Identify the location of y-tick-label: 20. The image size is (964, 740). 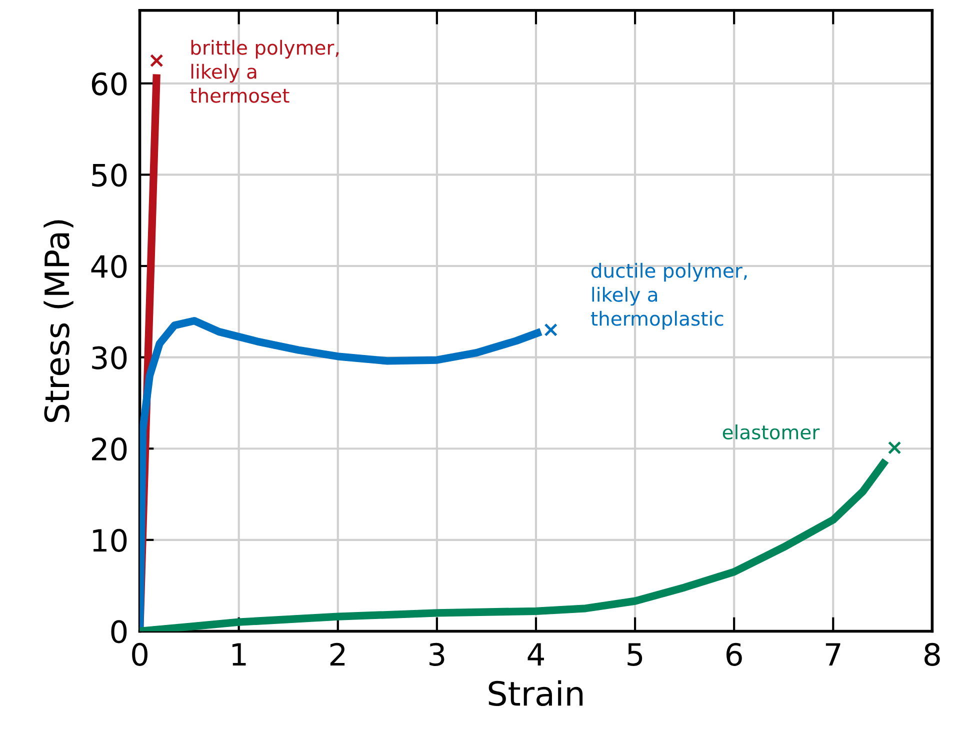
(109, 449).